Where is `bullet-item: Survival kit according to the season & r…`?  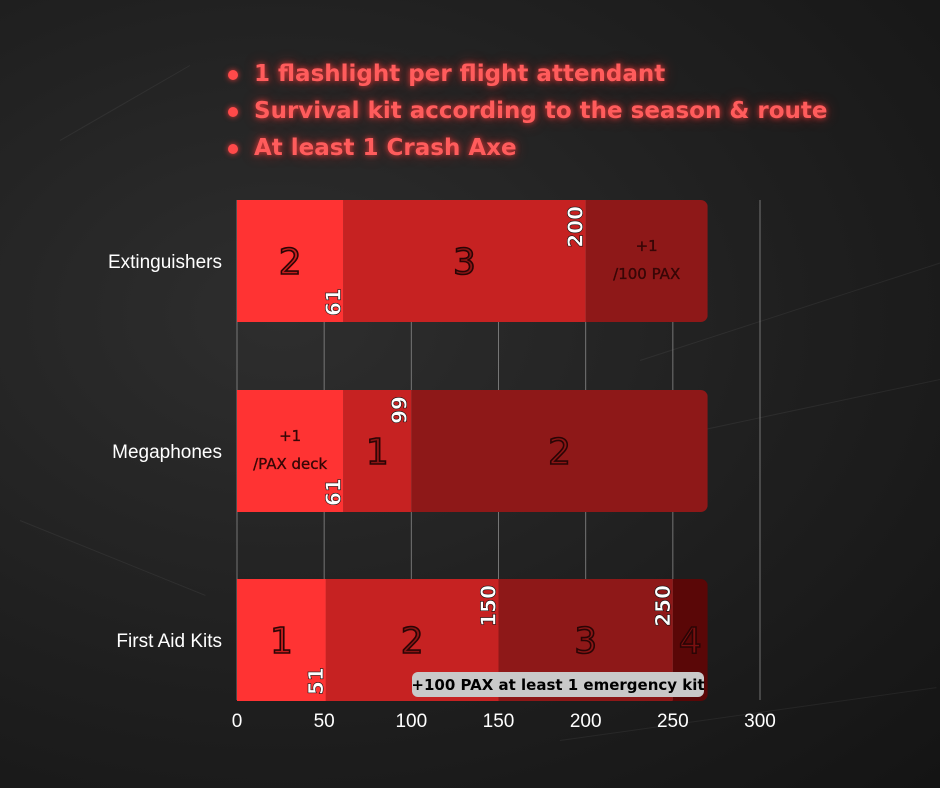 bullet-item: Survival kit according to the season & r… is located at coordinates (527, 113).